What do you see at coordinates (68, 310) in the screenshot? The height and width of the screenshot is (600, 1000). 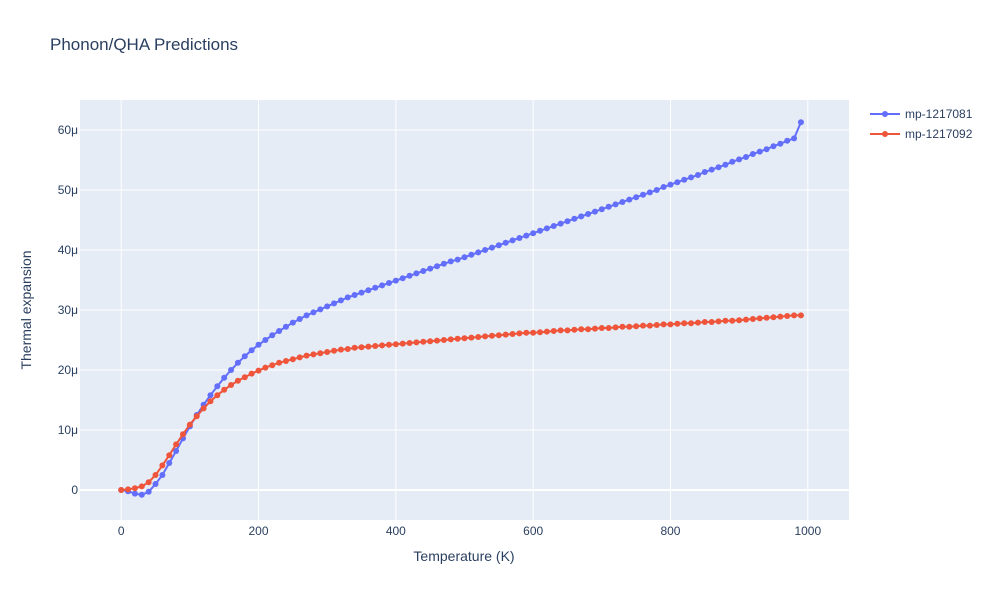 I see `y-tick-label: 30μ` at bounding box center [68, 310].